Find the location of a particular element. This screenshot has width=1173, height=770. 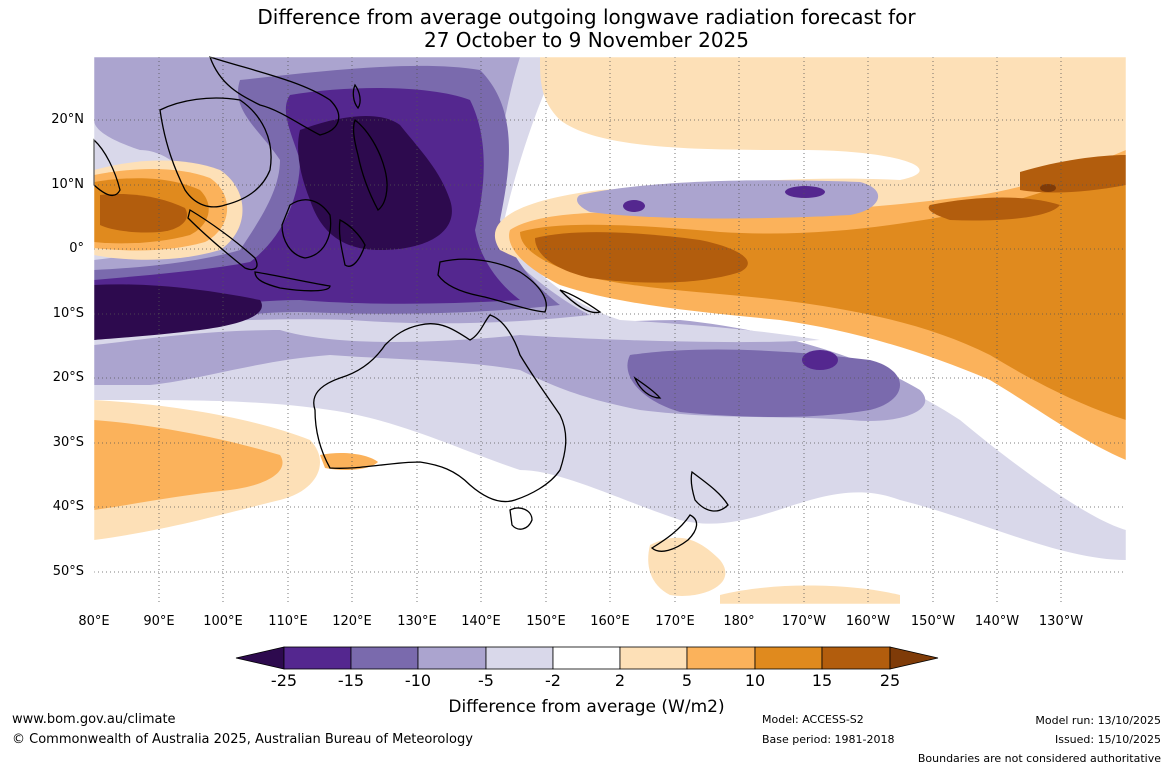

lon-label-150w: 150°W is located at coordinates (933, 621).